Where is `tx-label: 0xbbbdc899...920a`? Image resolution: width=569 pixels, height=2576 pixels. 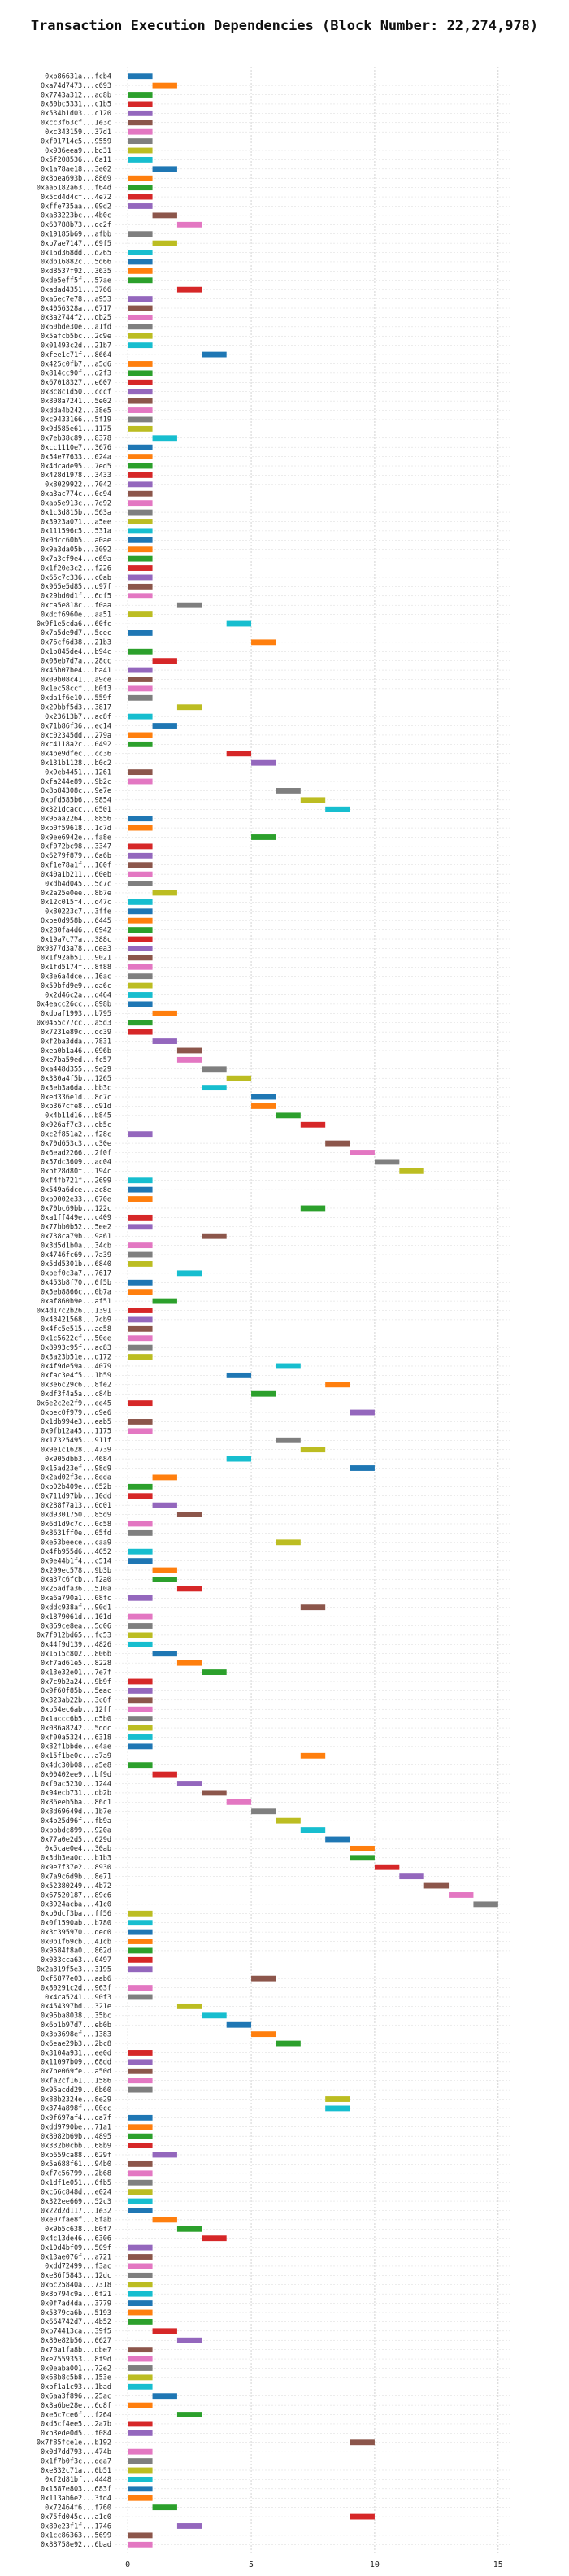 tx-label: 0xbbbdc899...920a is located at coordinates (76, 1830).